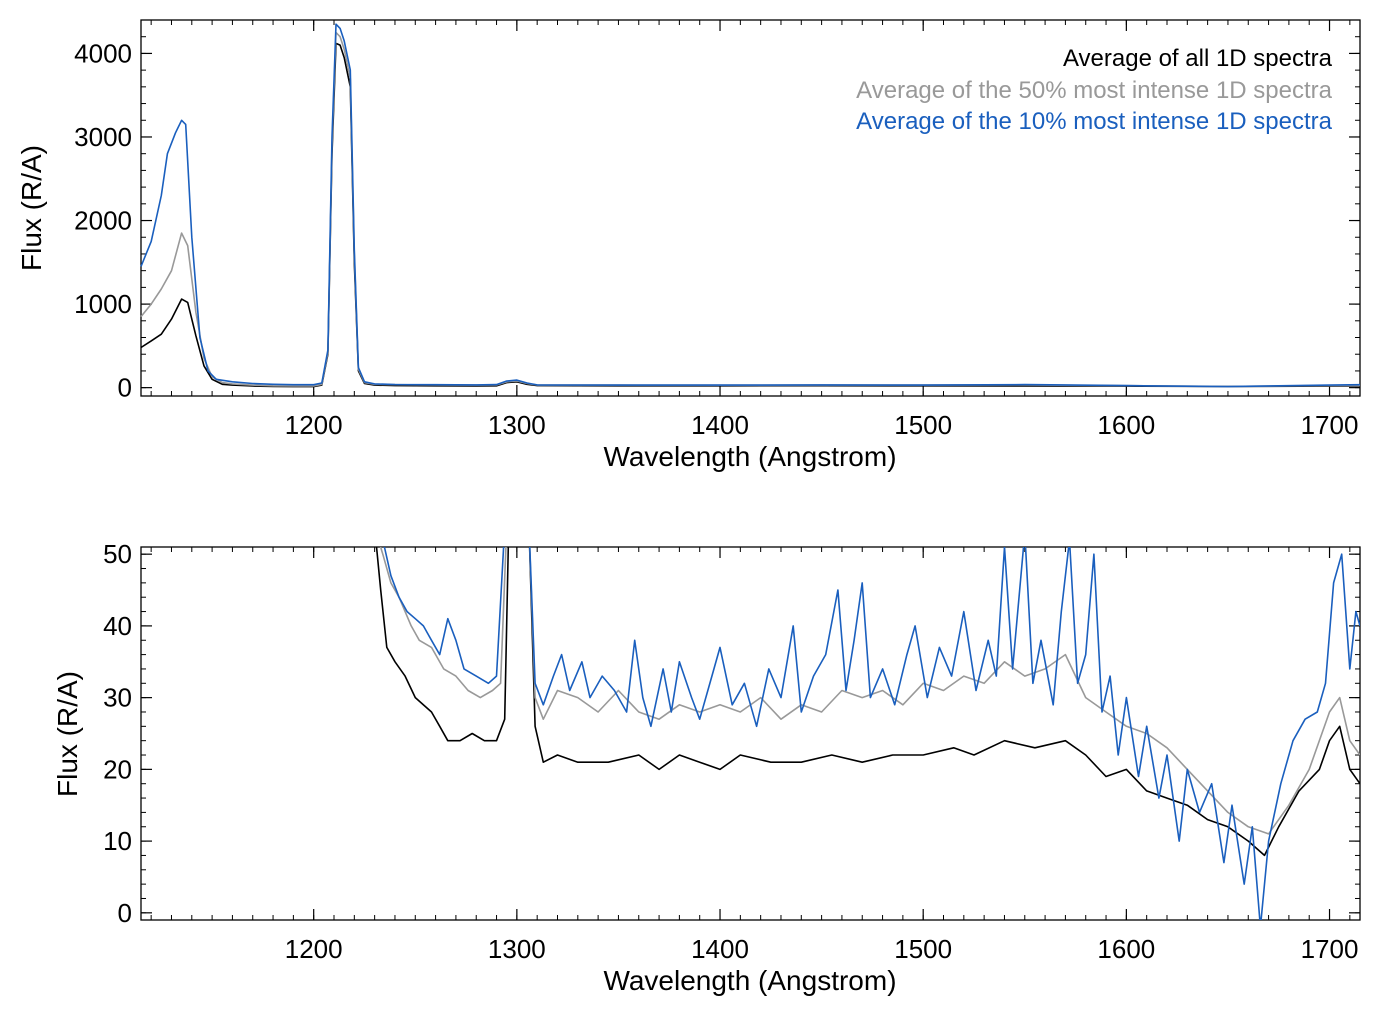  Describe the element at coordinates (103, 53) in the screenshot. I see `y-tick-label: 4000` at that location.